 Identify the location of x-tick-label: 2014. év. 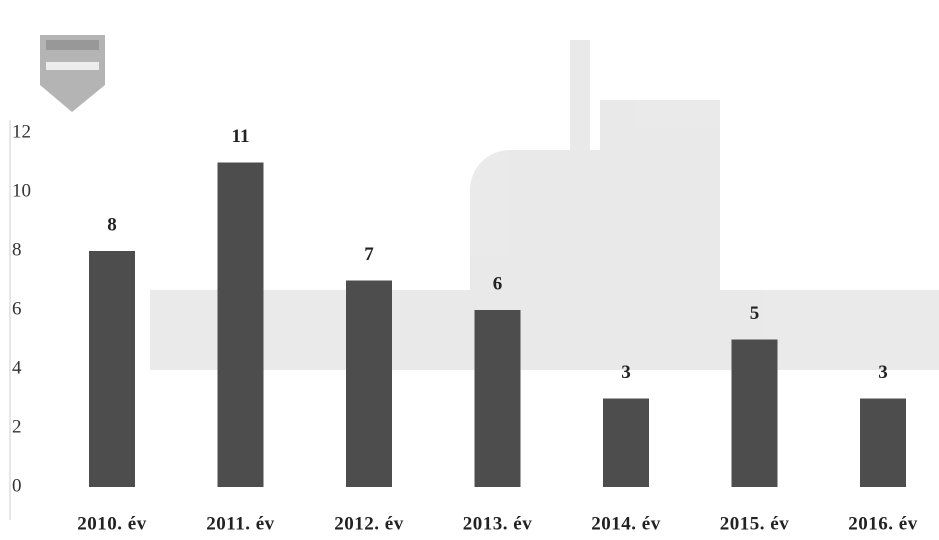
(625, 523).